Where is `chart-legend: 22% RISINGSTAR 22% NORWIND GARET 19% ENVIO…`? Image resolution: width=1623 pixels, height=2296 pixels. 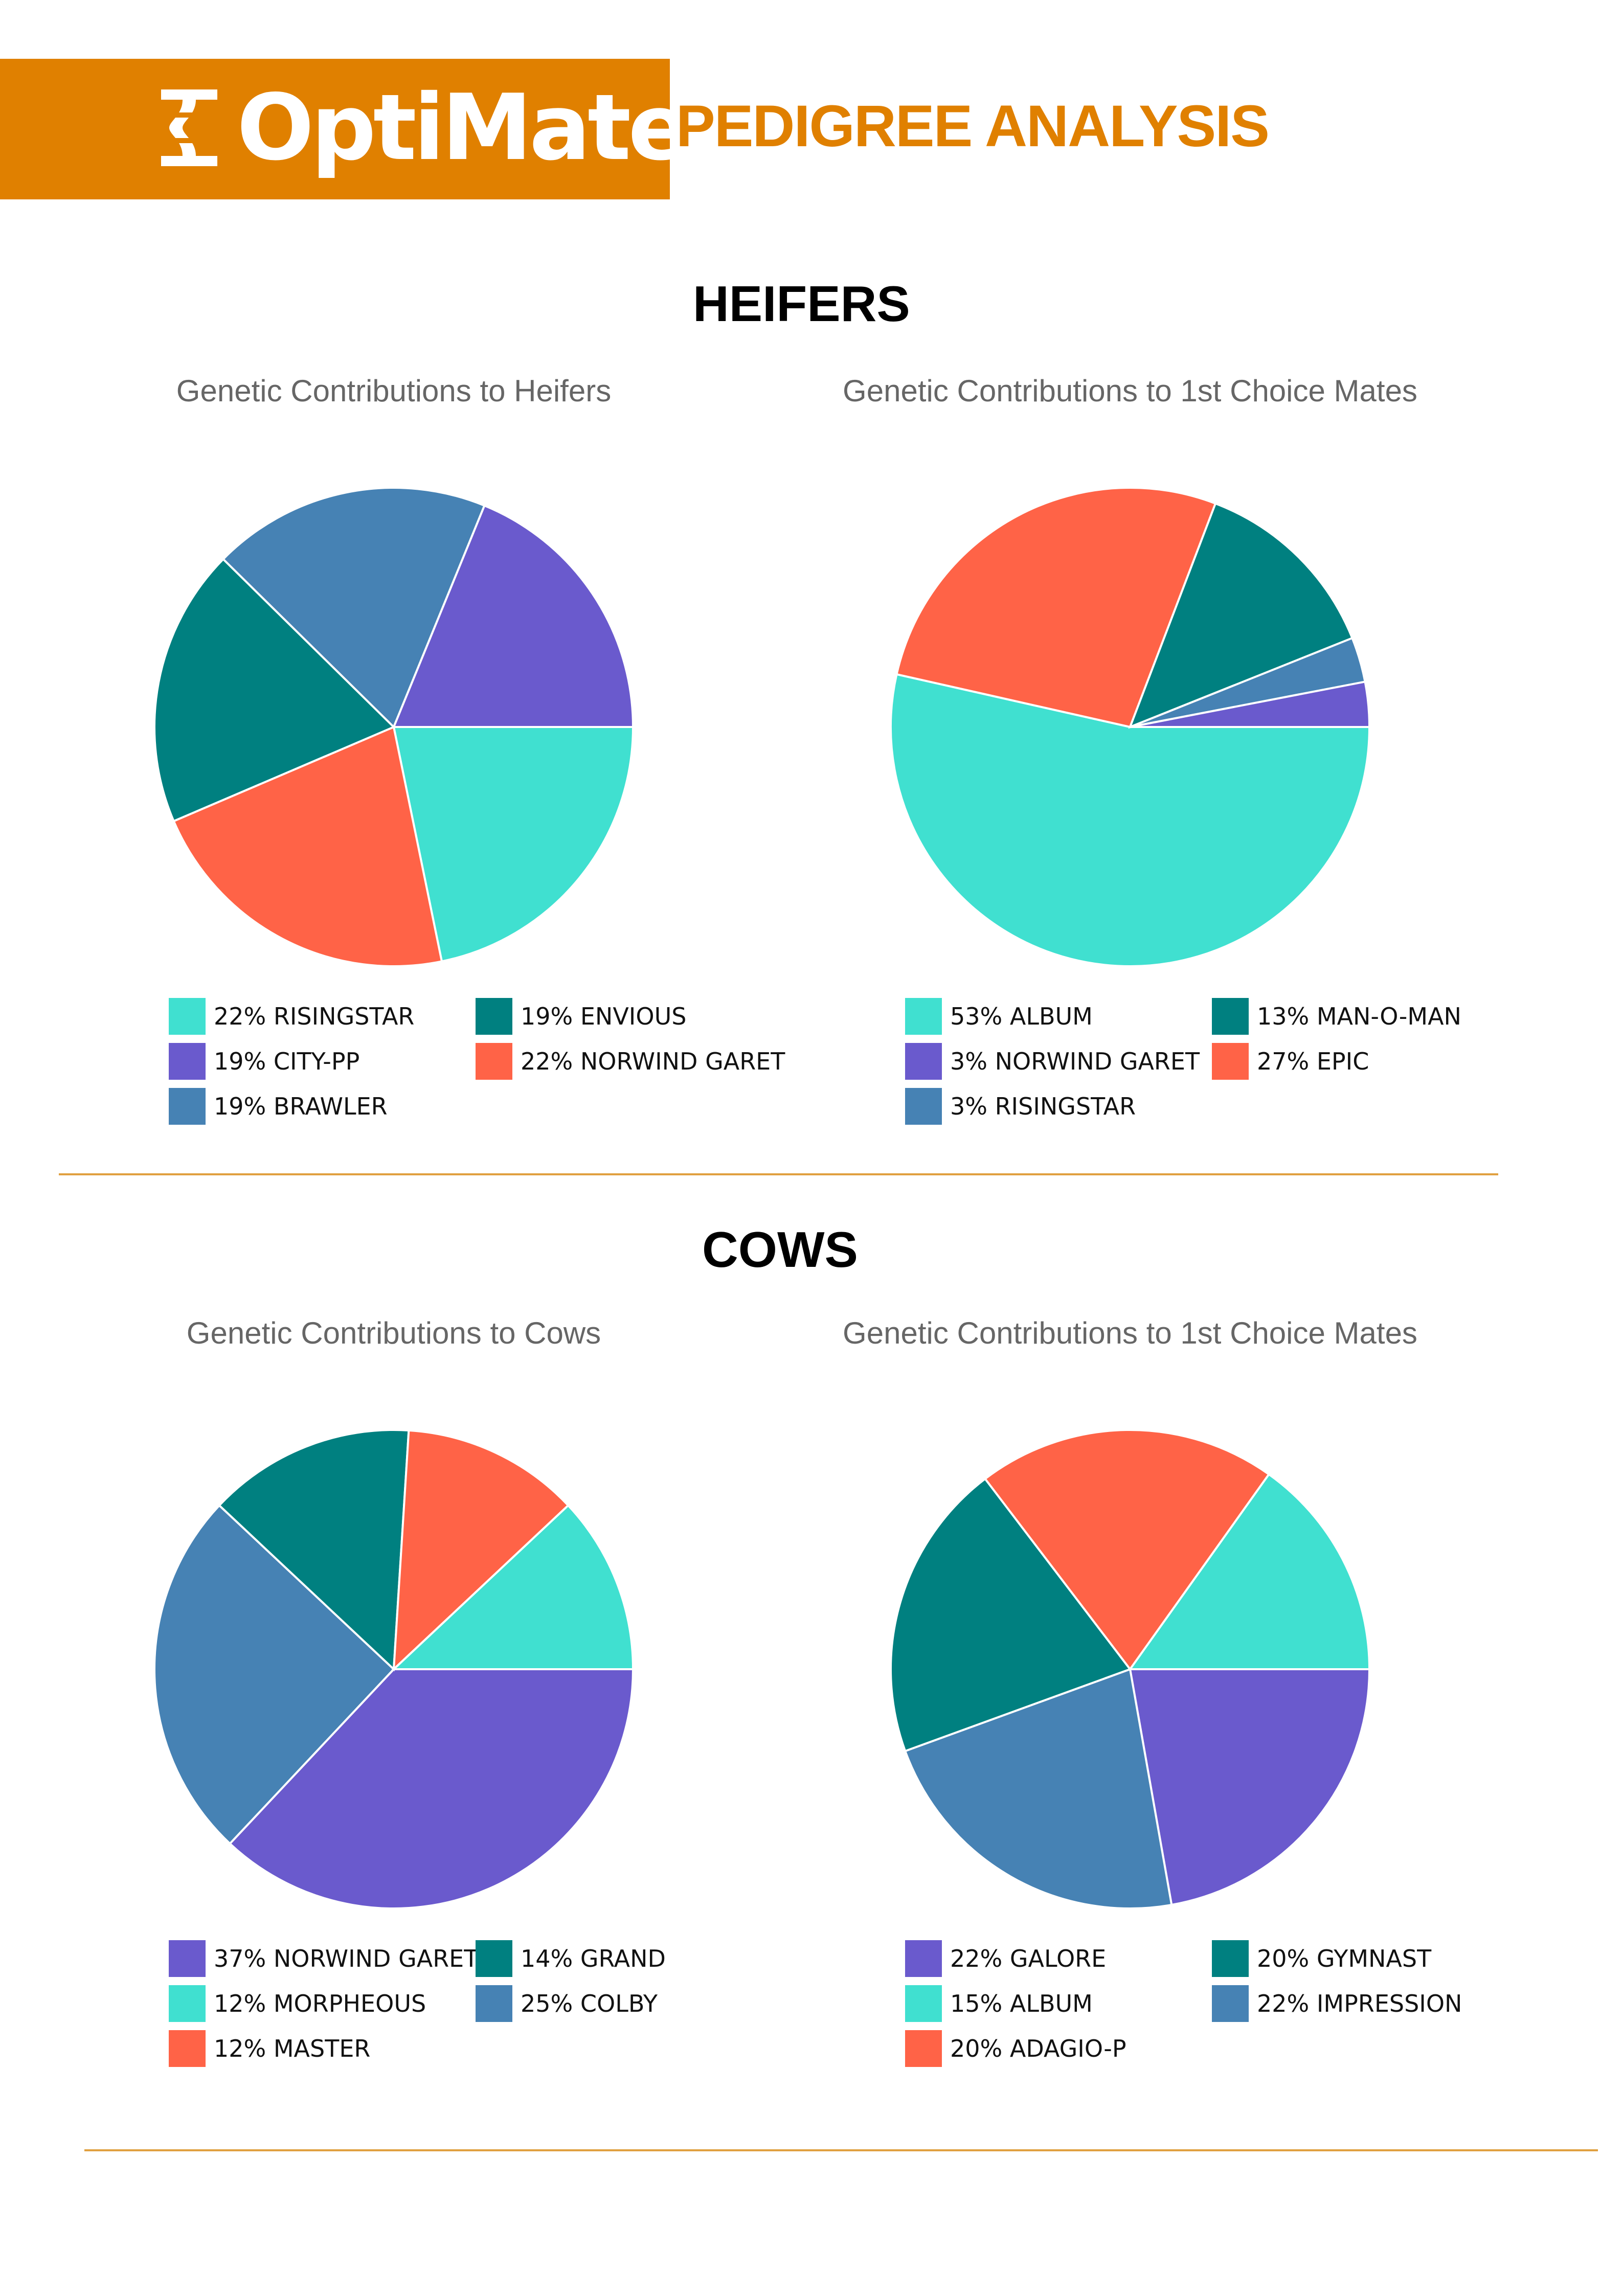
chart-legend: 22% RISINGSTAR 22% NORWIND GARET 19% ENVIO… is located at coordinates (398, 1067).